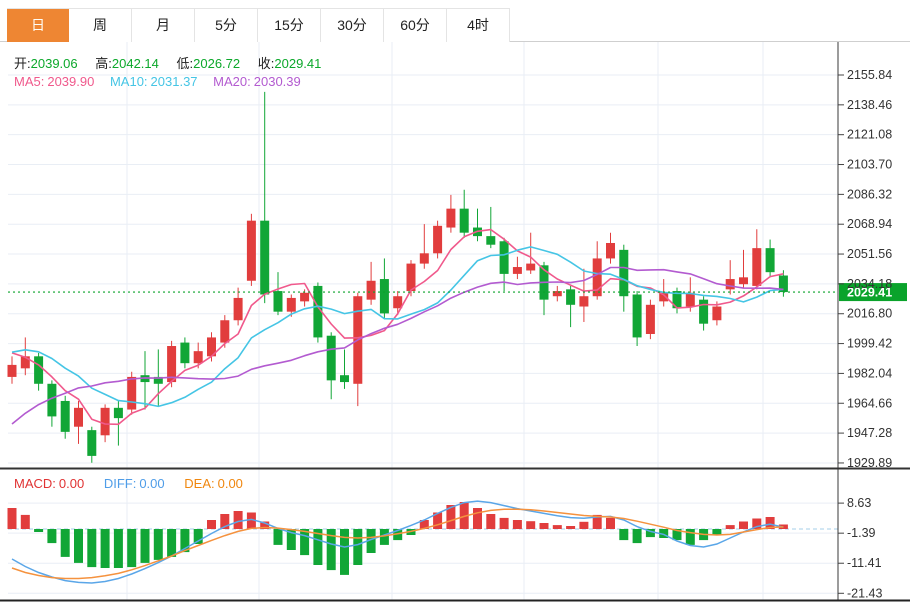  I want to click on ma20-label: MA20:, so click(232, 81).